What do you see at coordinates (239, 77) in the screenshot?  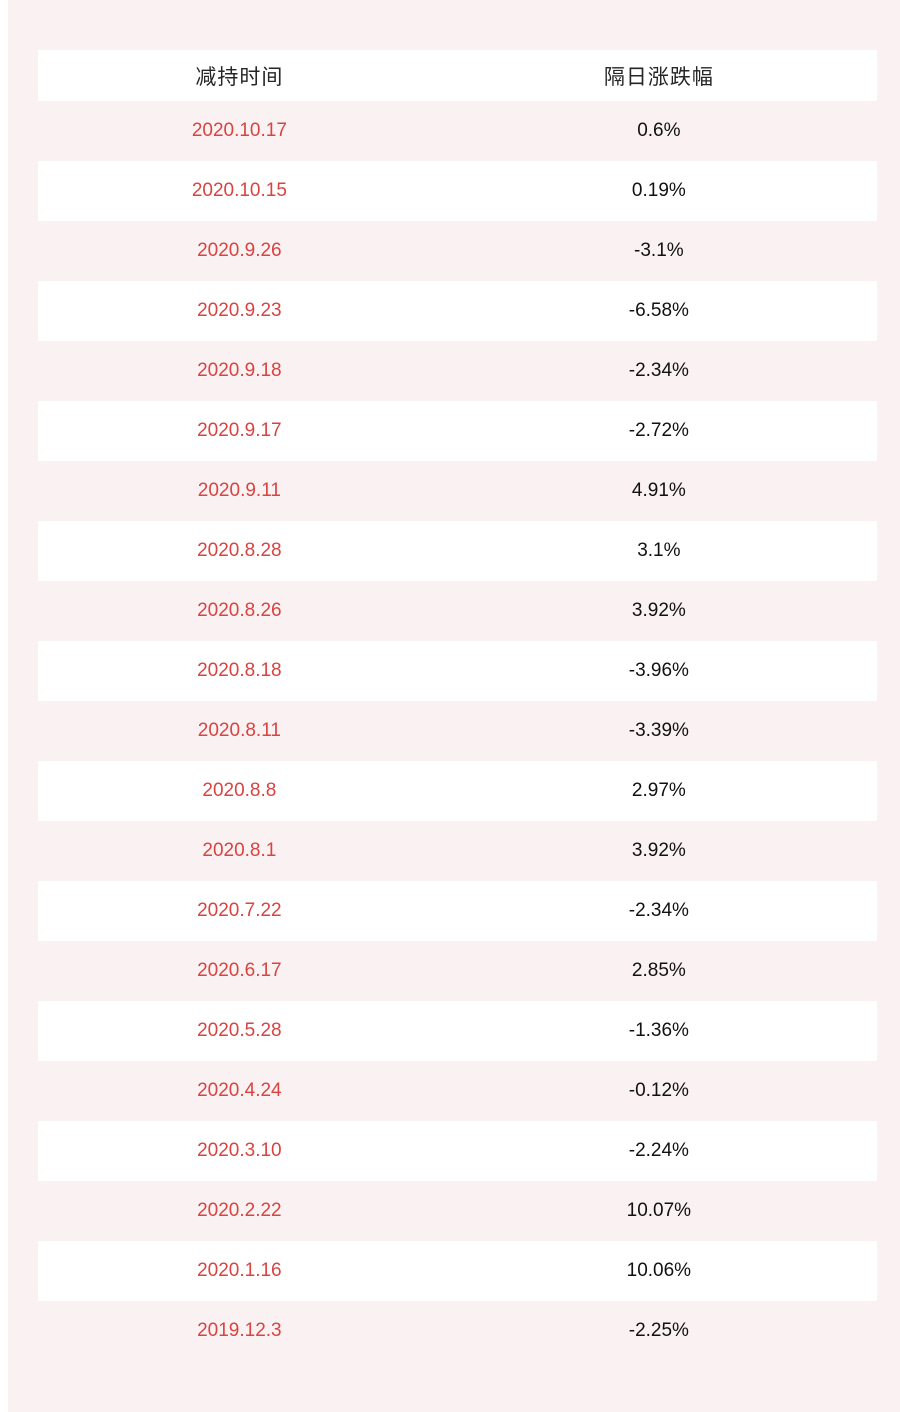 I see `column-header-reduction-date: 减持时间` at bounding box center [239, 77].